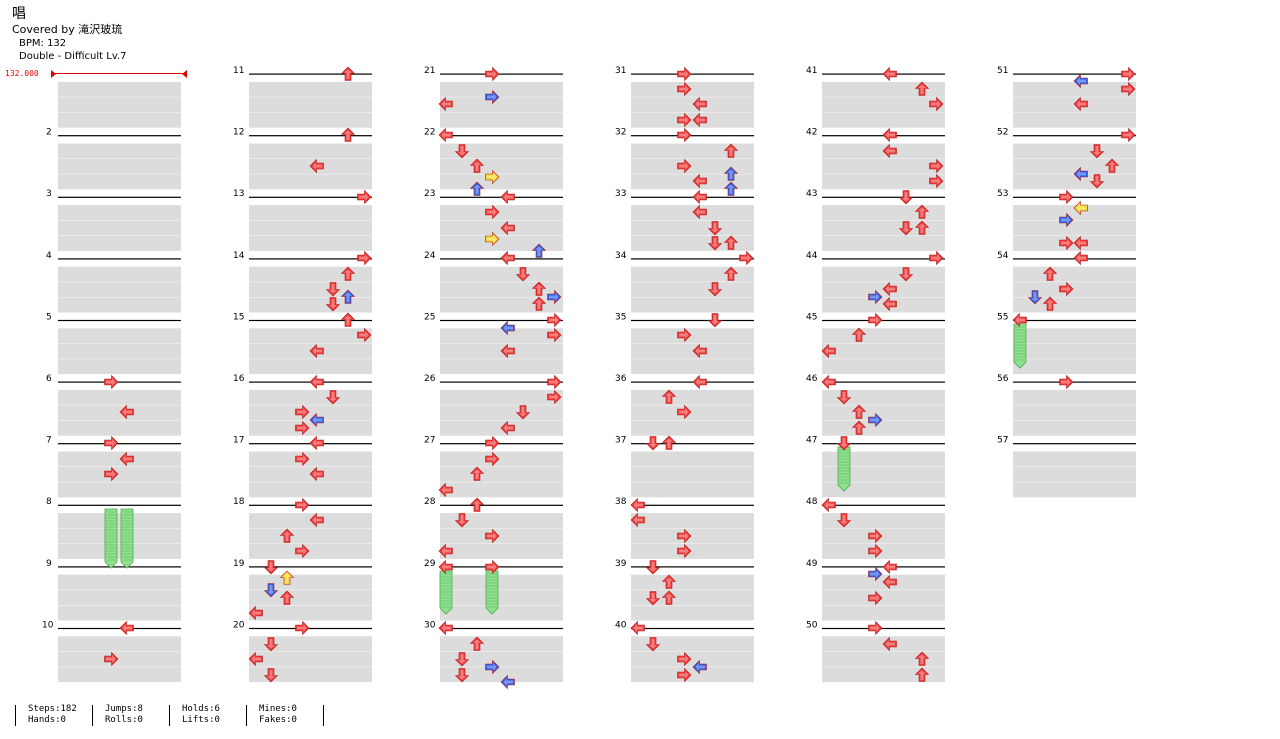 This screenshot has width=1280, height=739. Describe the element at coordinates (238, 317) in the screenshot. I see `measure-number: 15` at that location.